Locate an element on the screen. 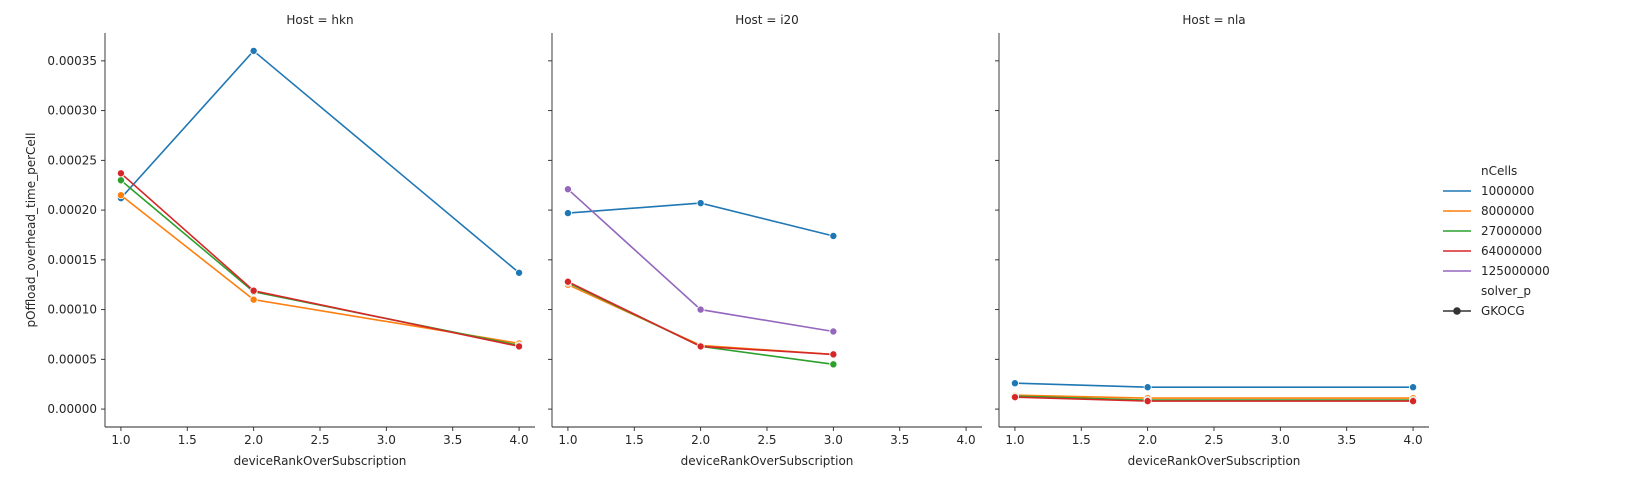 This screenshot has height=500, width=1628. y-tick-label: 0.00015 is located at coordinates (72, 260).